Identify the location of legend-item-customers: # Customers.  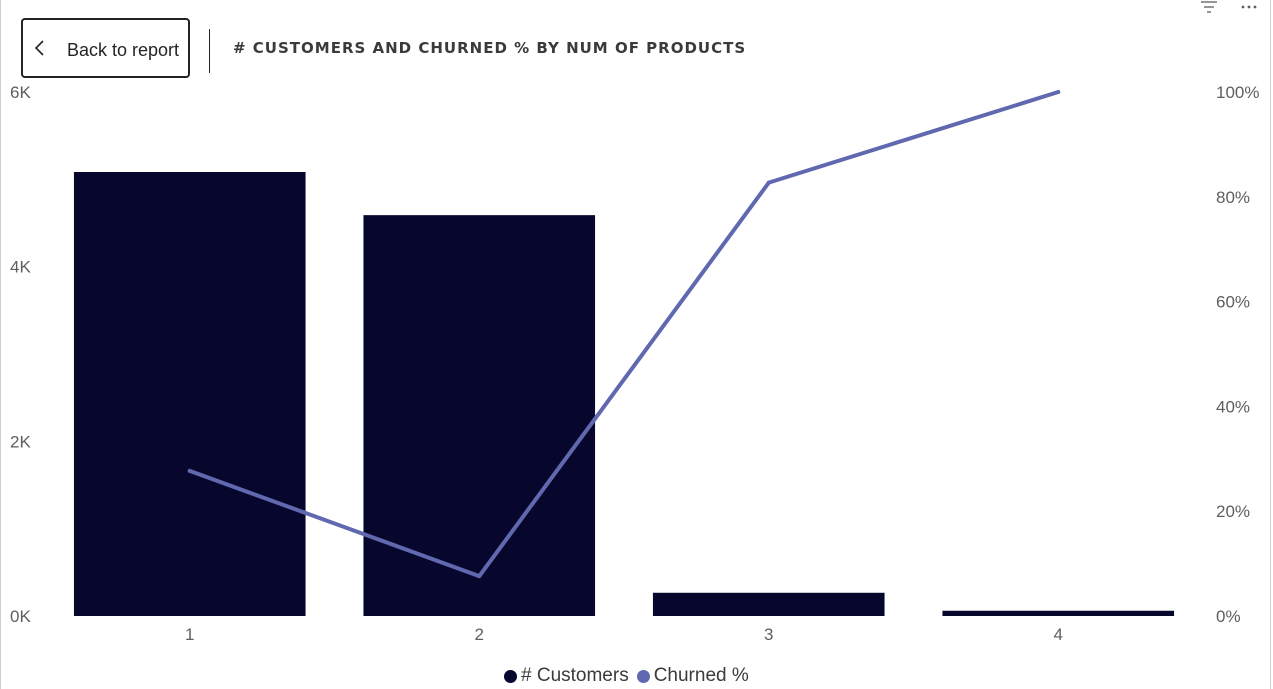
(566, 676).